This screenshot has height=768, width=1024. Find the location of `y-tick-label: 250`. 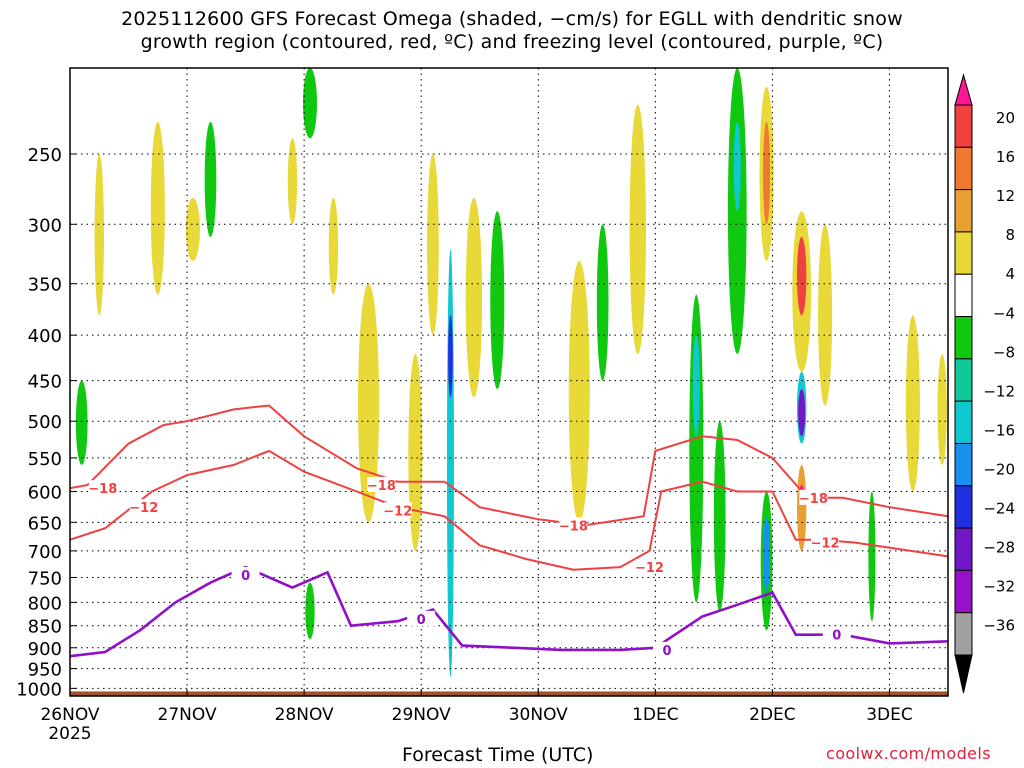

y-tick-label: 250 is located at coordinates (45, 155).